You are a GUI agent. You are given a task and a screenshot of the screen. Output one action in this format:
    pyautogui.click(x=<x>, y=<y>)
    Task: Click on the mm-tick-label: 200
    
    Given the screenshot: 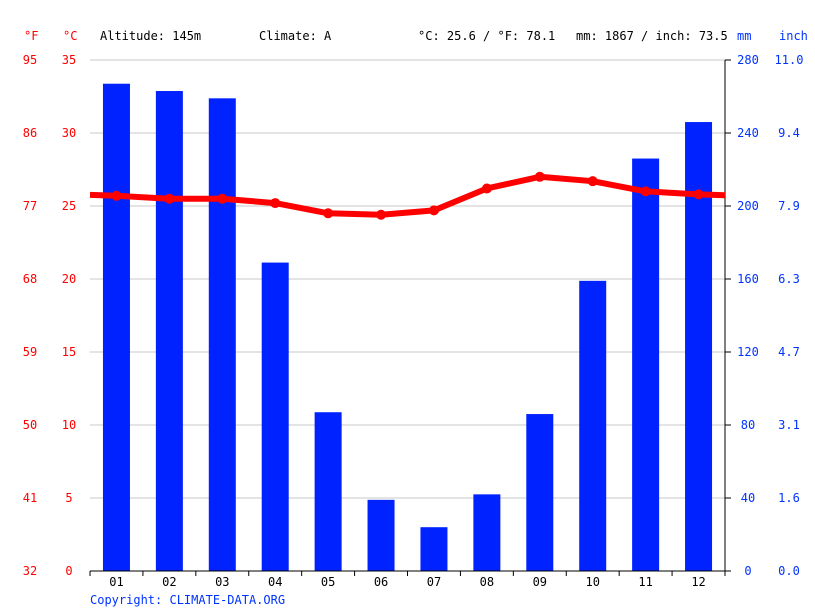 What is the action you would take?
    pyautogui.click(x=748, y=206)
    